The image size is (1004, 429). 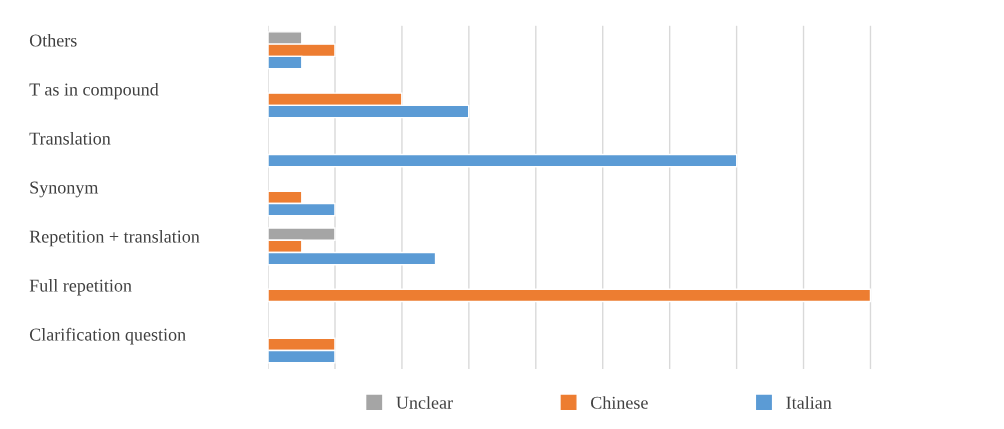 What do you see at coordinates (80, 287) in the screenshot?
I see `y-tick-label: Full repetition` at bounding box center [80, 287].